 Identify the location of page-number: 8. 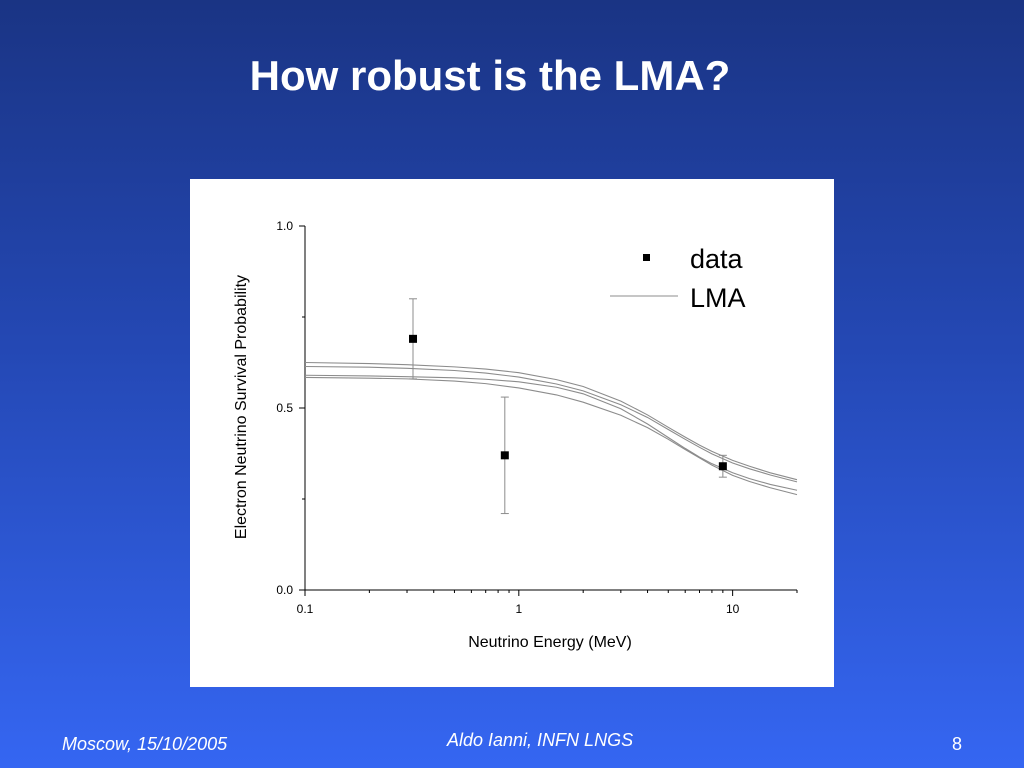
(957, 744).